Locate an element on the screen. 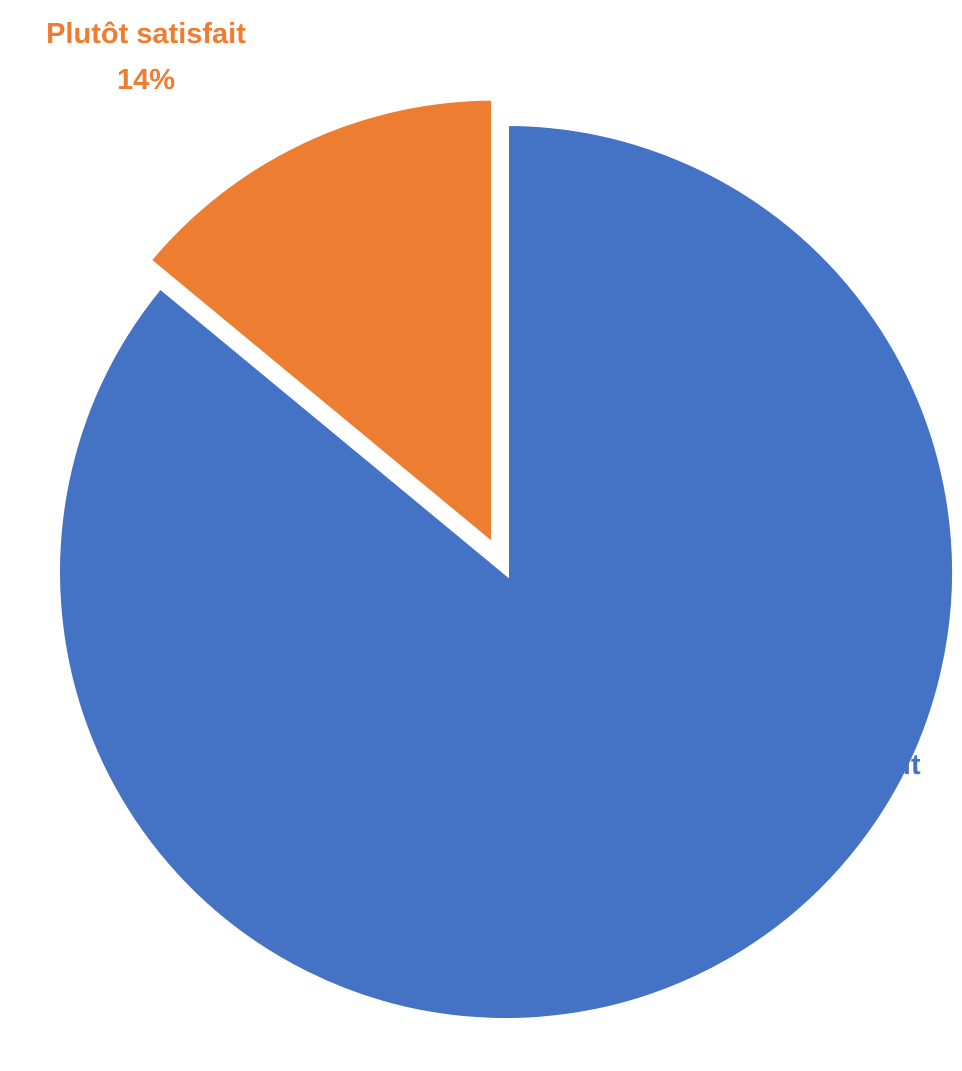 The image size is (962, 1071). data-label-category-0: Très satisfait is located at coordinates (832, 765).